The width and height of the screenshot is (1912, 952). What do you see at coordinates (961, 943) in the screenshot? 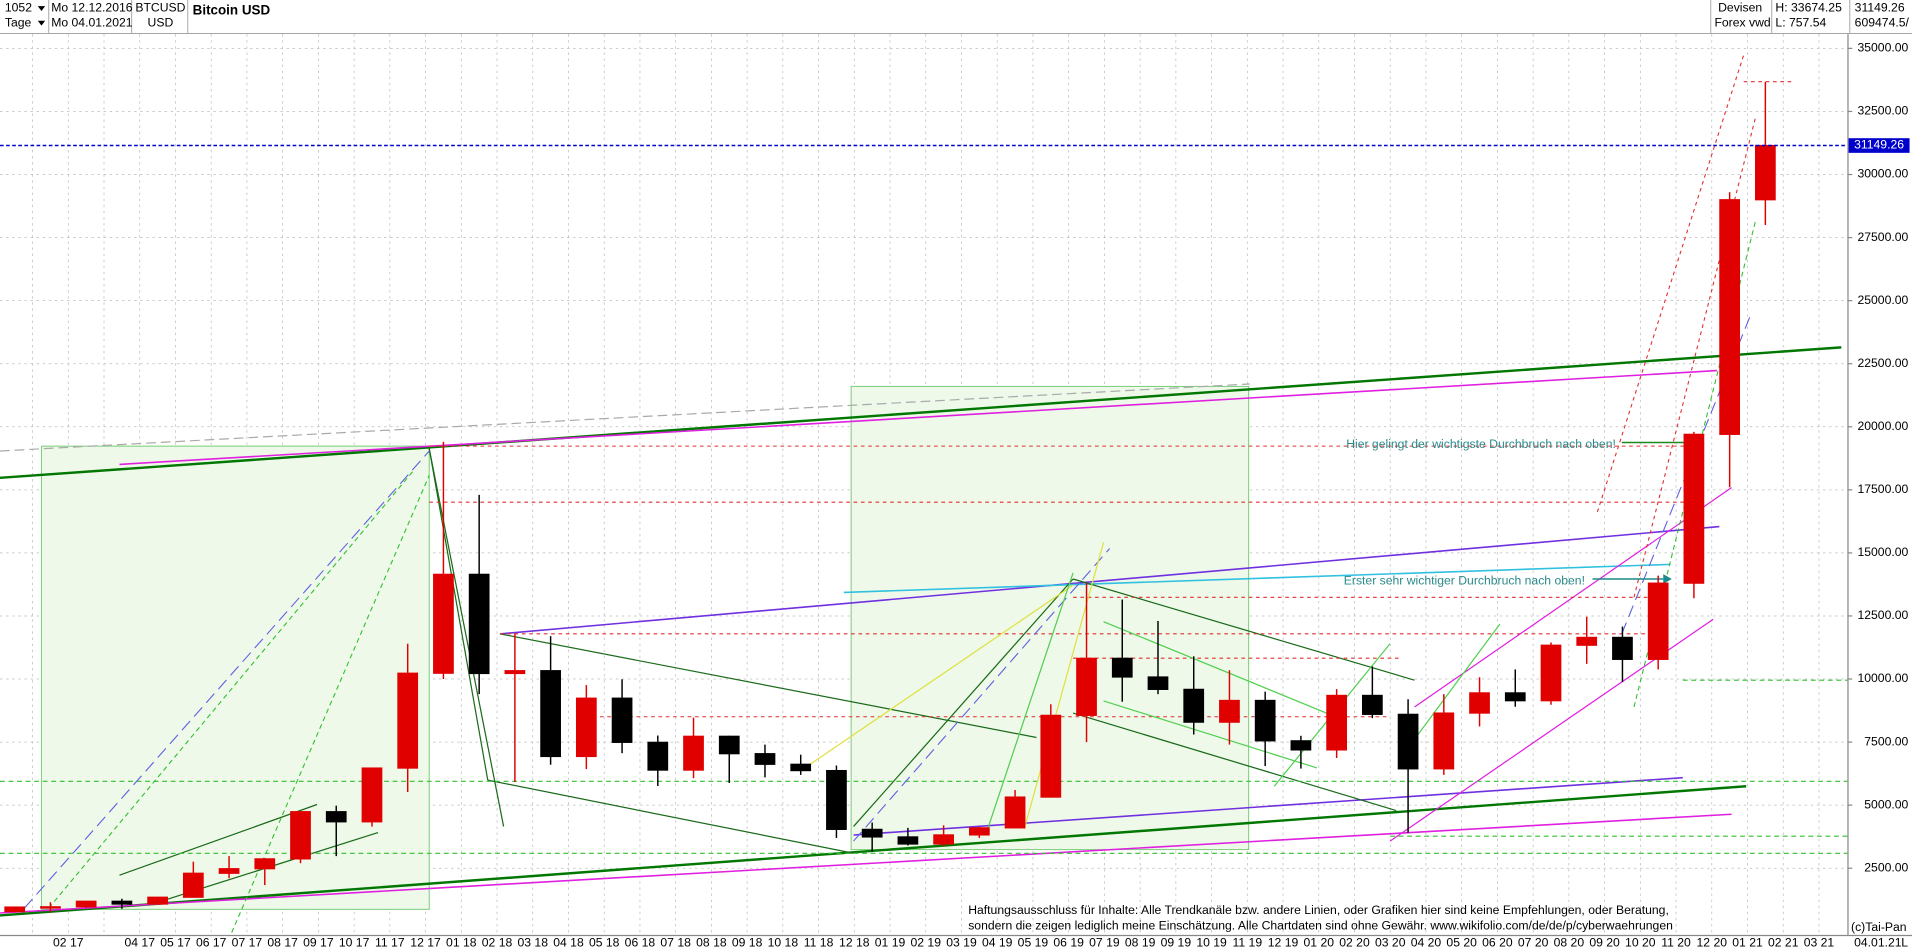
I see `x-tick-label: 03 19` at bounding box center [961, 943].